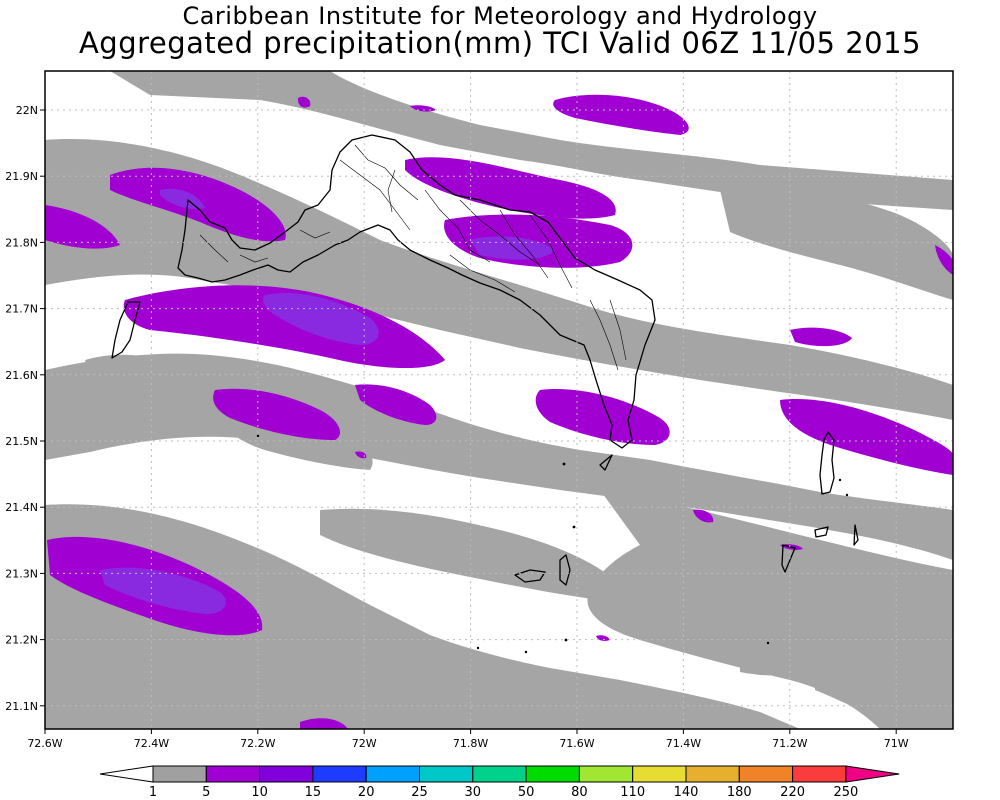  I want to click on colorbar-label: 1, so click(153, 792).